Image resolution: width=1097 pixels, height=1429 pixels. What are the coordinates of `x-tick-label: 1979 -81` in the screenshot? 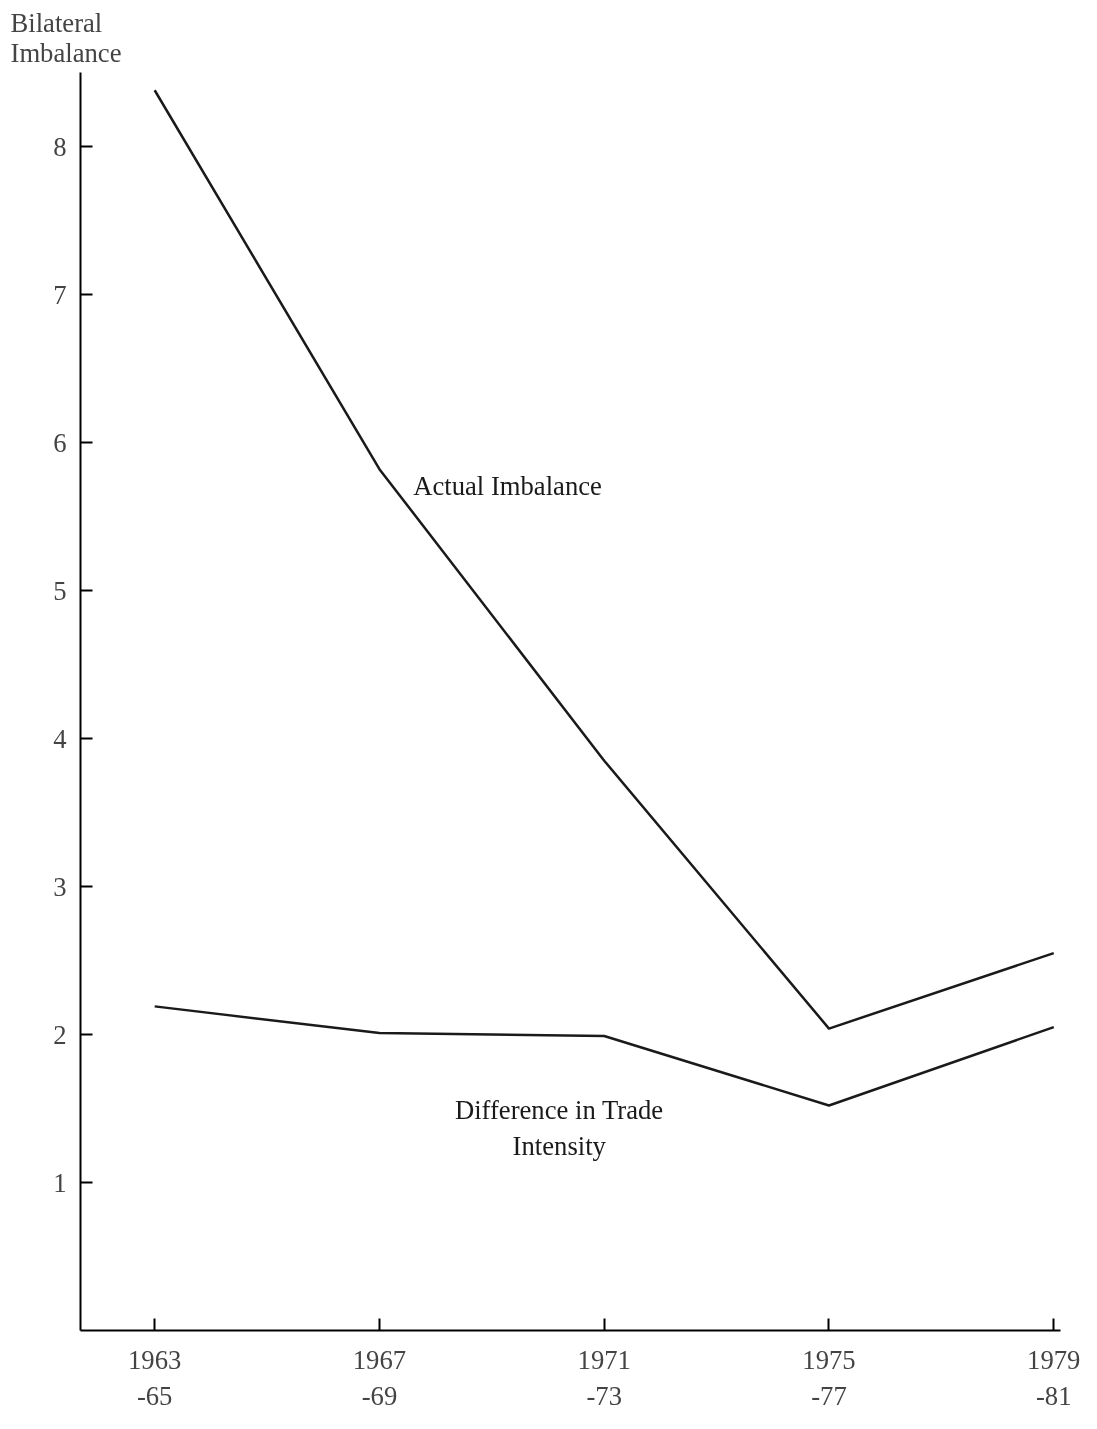 It's located at (1054, 1377).